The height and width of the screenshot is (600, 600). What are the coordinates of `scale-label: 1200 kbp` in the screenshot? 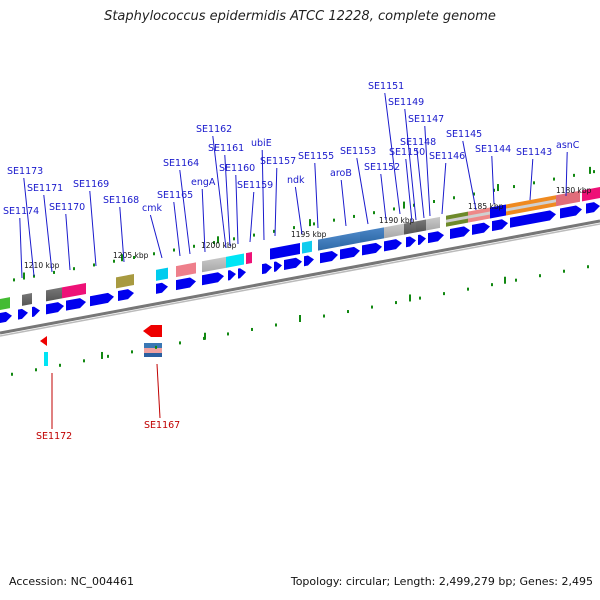 It's located at (219, 245).